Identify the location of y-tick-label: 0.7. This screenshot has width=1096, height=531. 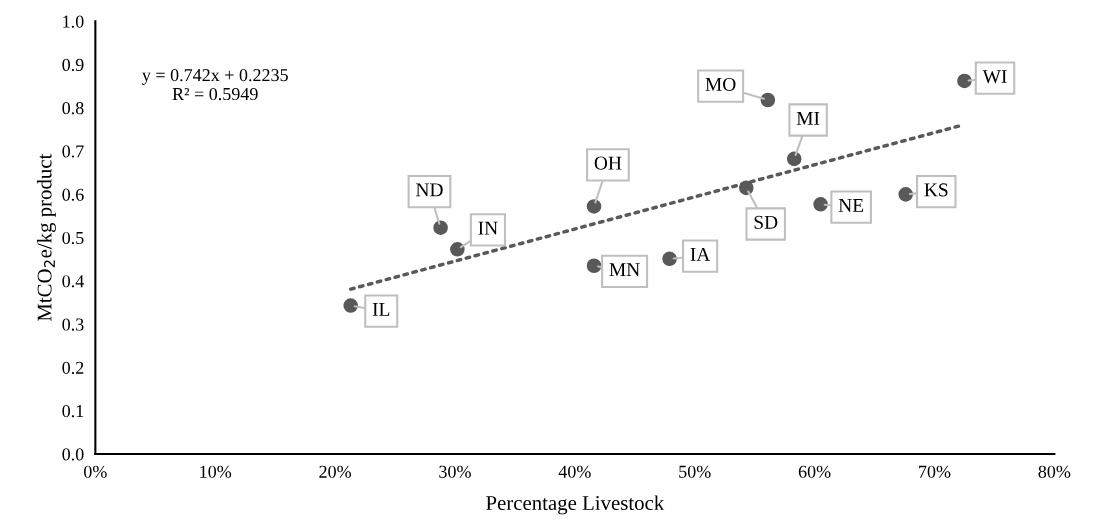
(73, 151).